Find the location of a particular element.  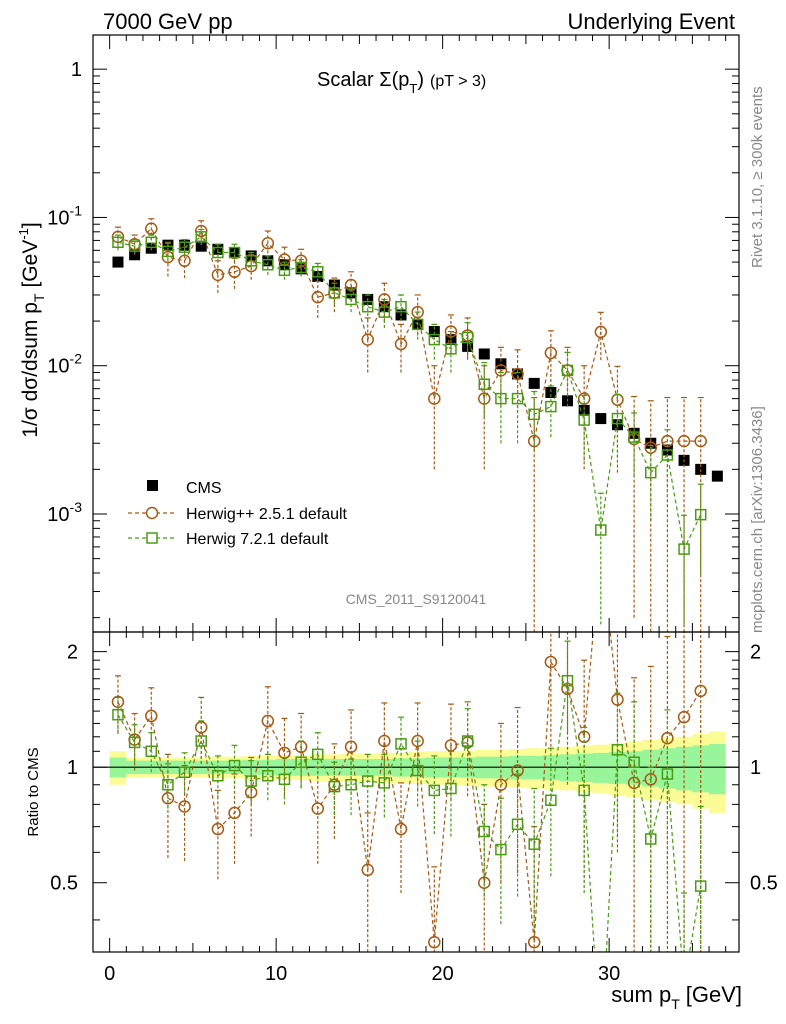

ratio-y-axis-label-text: Ratio to CMS is located at coordinates (33, 791).